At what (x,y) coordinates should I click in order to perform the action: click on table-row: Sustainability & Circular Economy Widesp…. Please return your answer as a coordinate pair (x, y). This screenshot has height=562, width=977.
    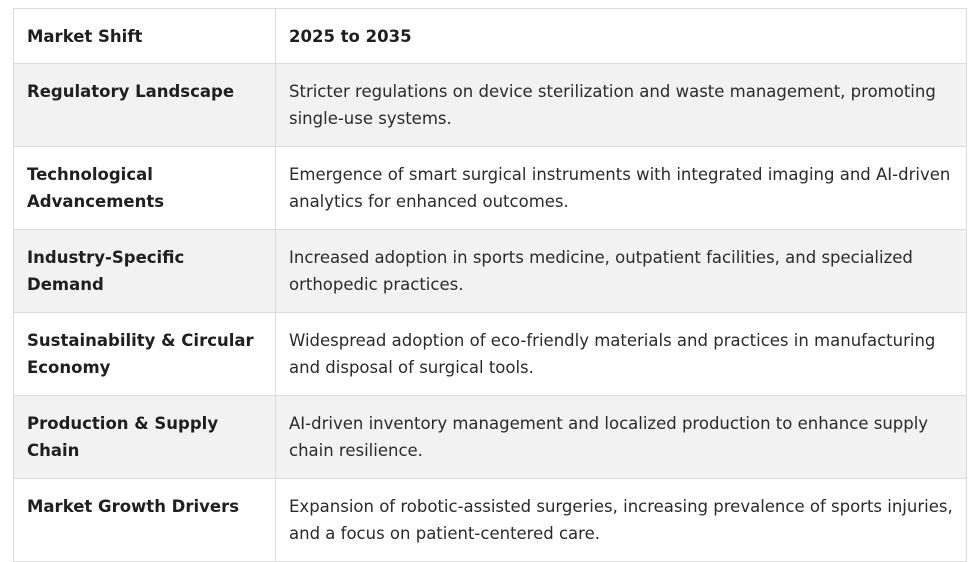
    Looking at the image, I should click on (490, 354).